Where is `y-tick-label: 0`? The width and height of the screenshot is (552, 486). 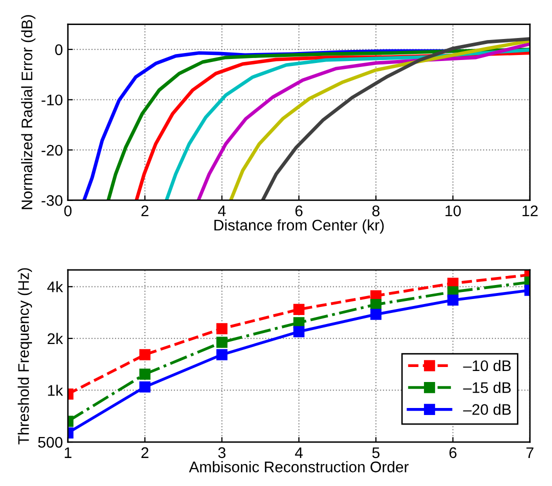 y-tick-label: 0 is located at coordinates (58, 50).